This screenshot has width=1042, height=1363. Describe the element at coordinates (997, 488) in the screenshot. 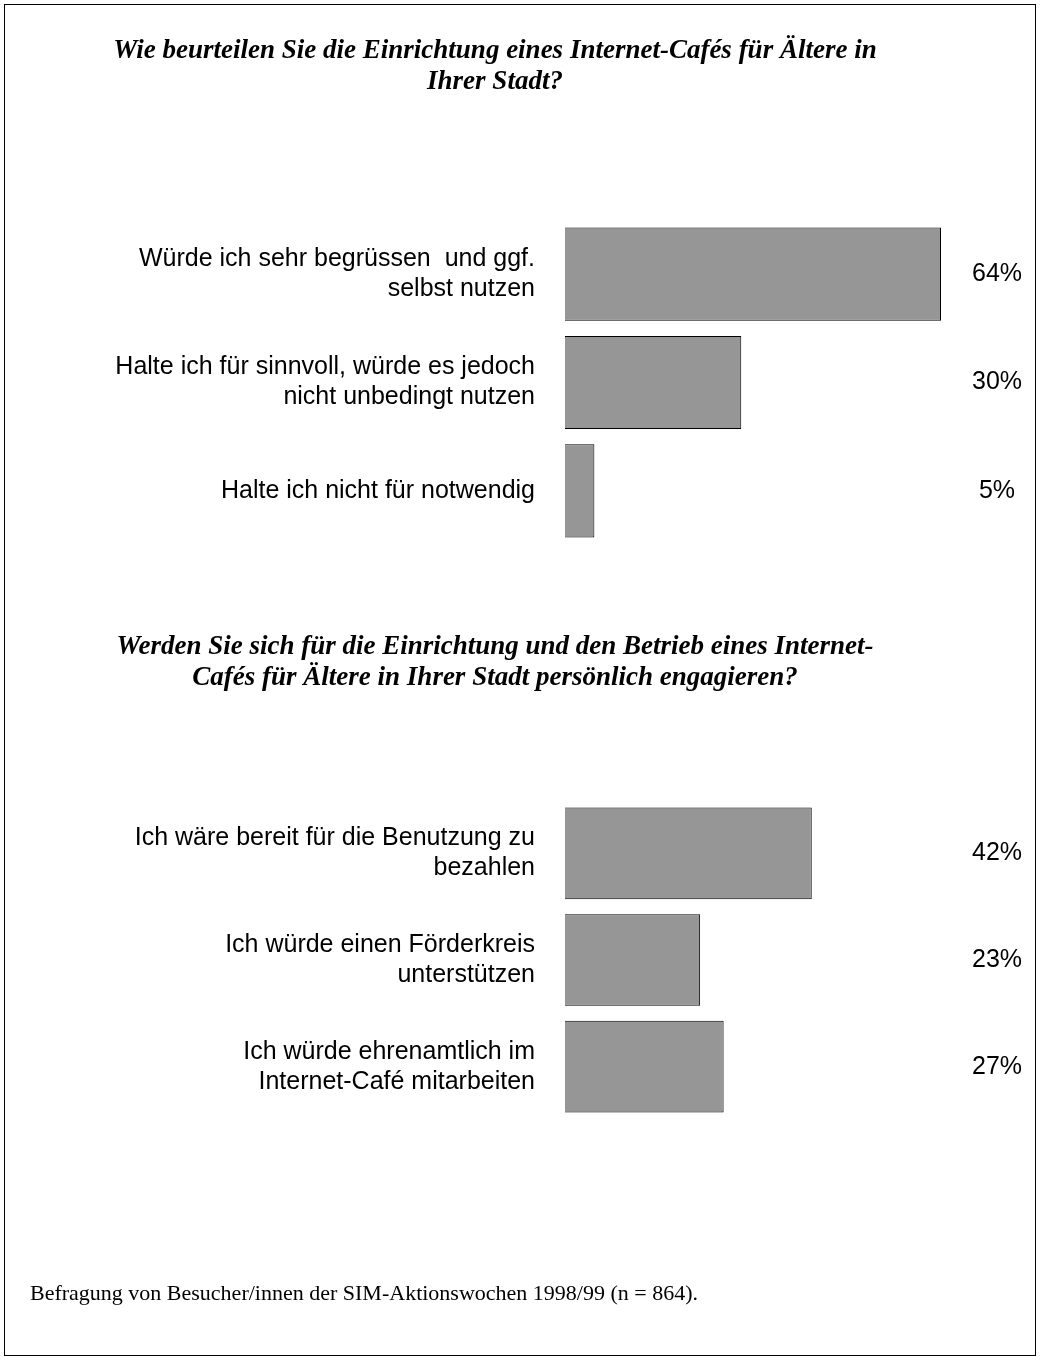

I see `data-label: 5%` at that location.